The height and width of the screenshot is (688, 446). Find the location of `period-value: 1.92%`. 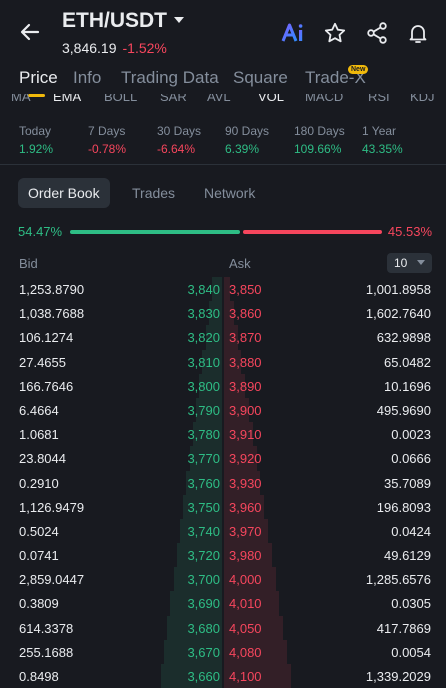

period-value: 1.92% is located at coordinates (36, 149).